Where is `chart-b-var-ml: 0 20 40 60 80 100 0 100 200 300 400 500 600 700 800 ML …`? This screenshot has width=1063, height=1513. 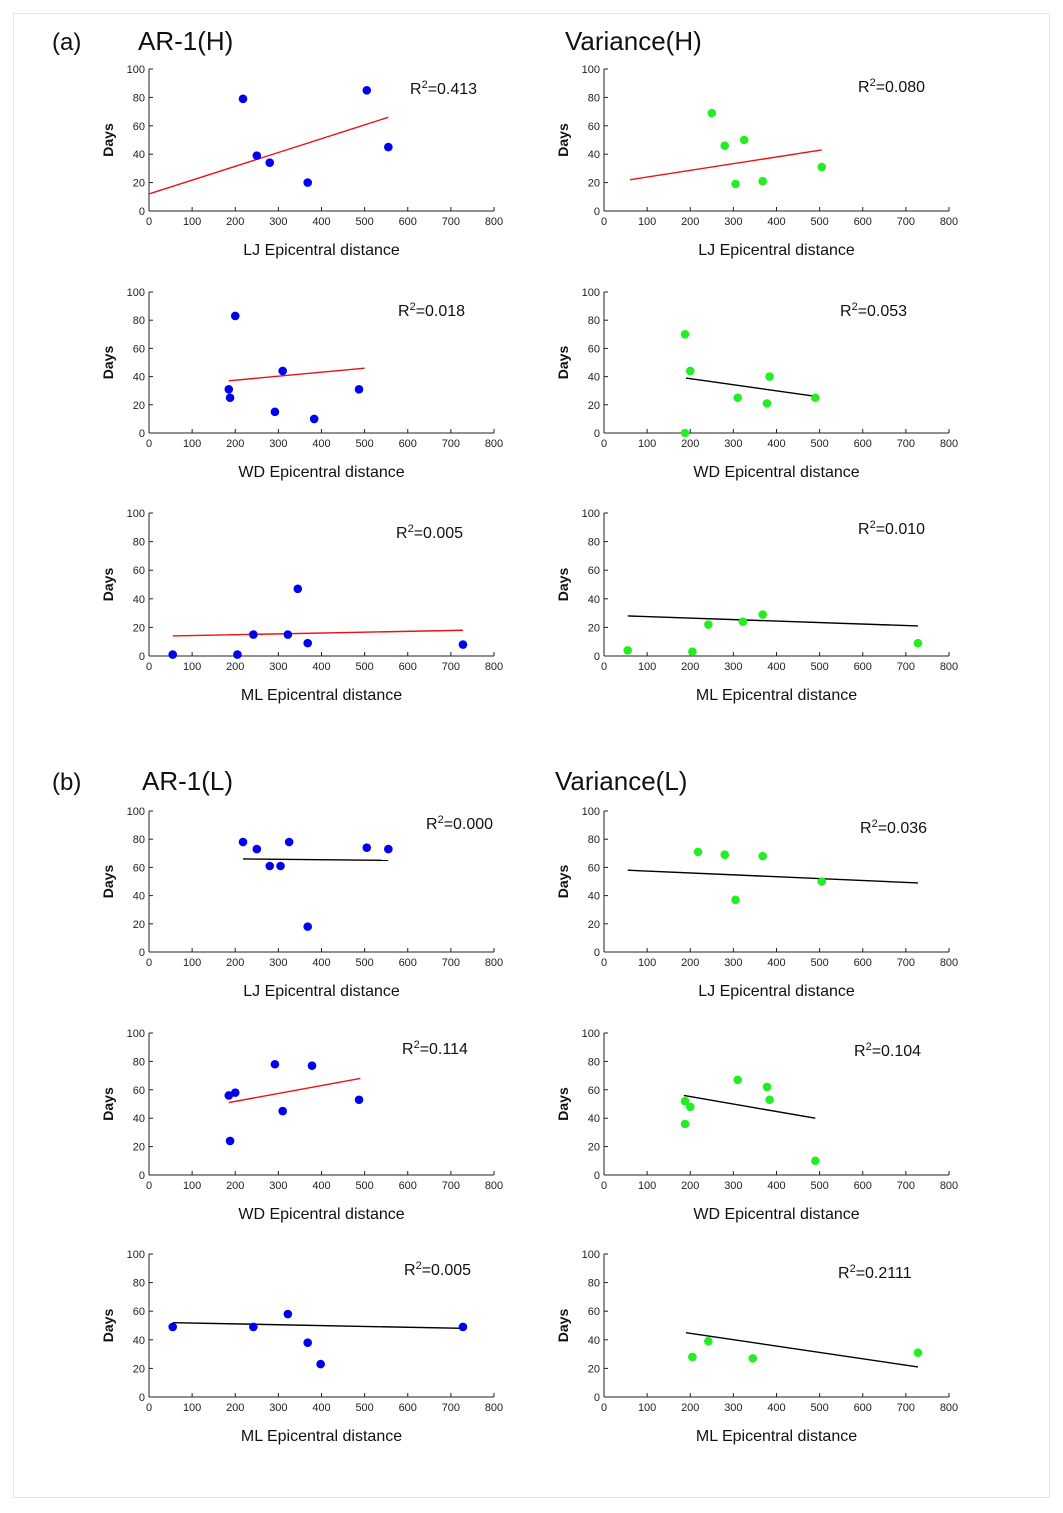 chart-b-var-ml: 0 20 40 60 80 100 0 100 200 300 400 500 600 700 800 ML … is located at coordinates (756, 1347).